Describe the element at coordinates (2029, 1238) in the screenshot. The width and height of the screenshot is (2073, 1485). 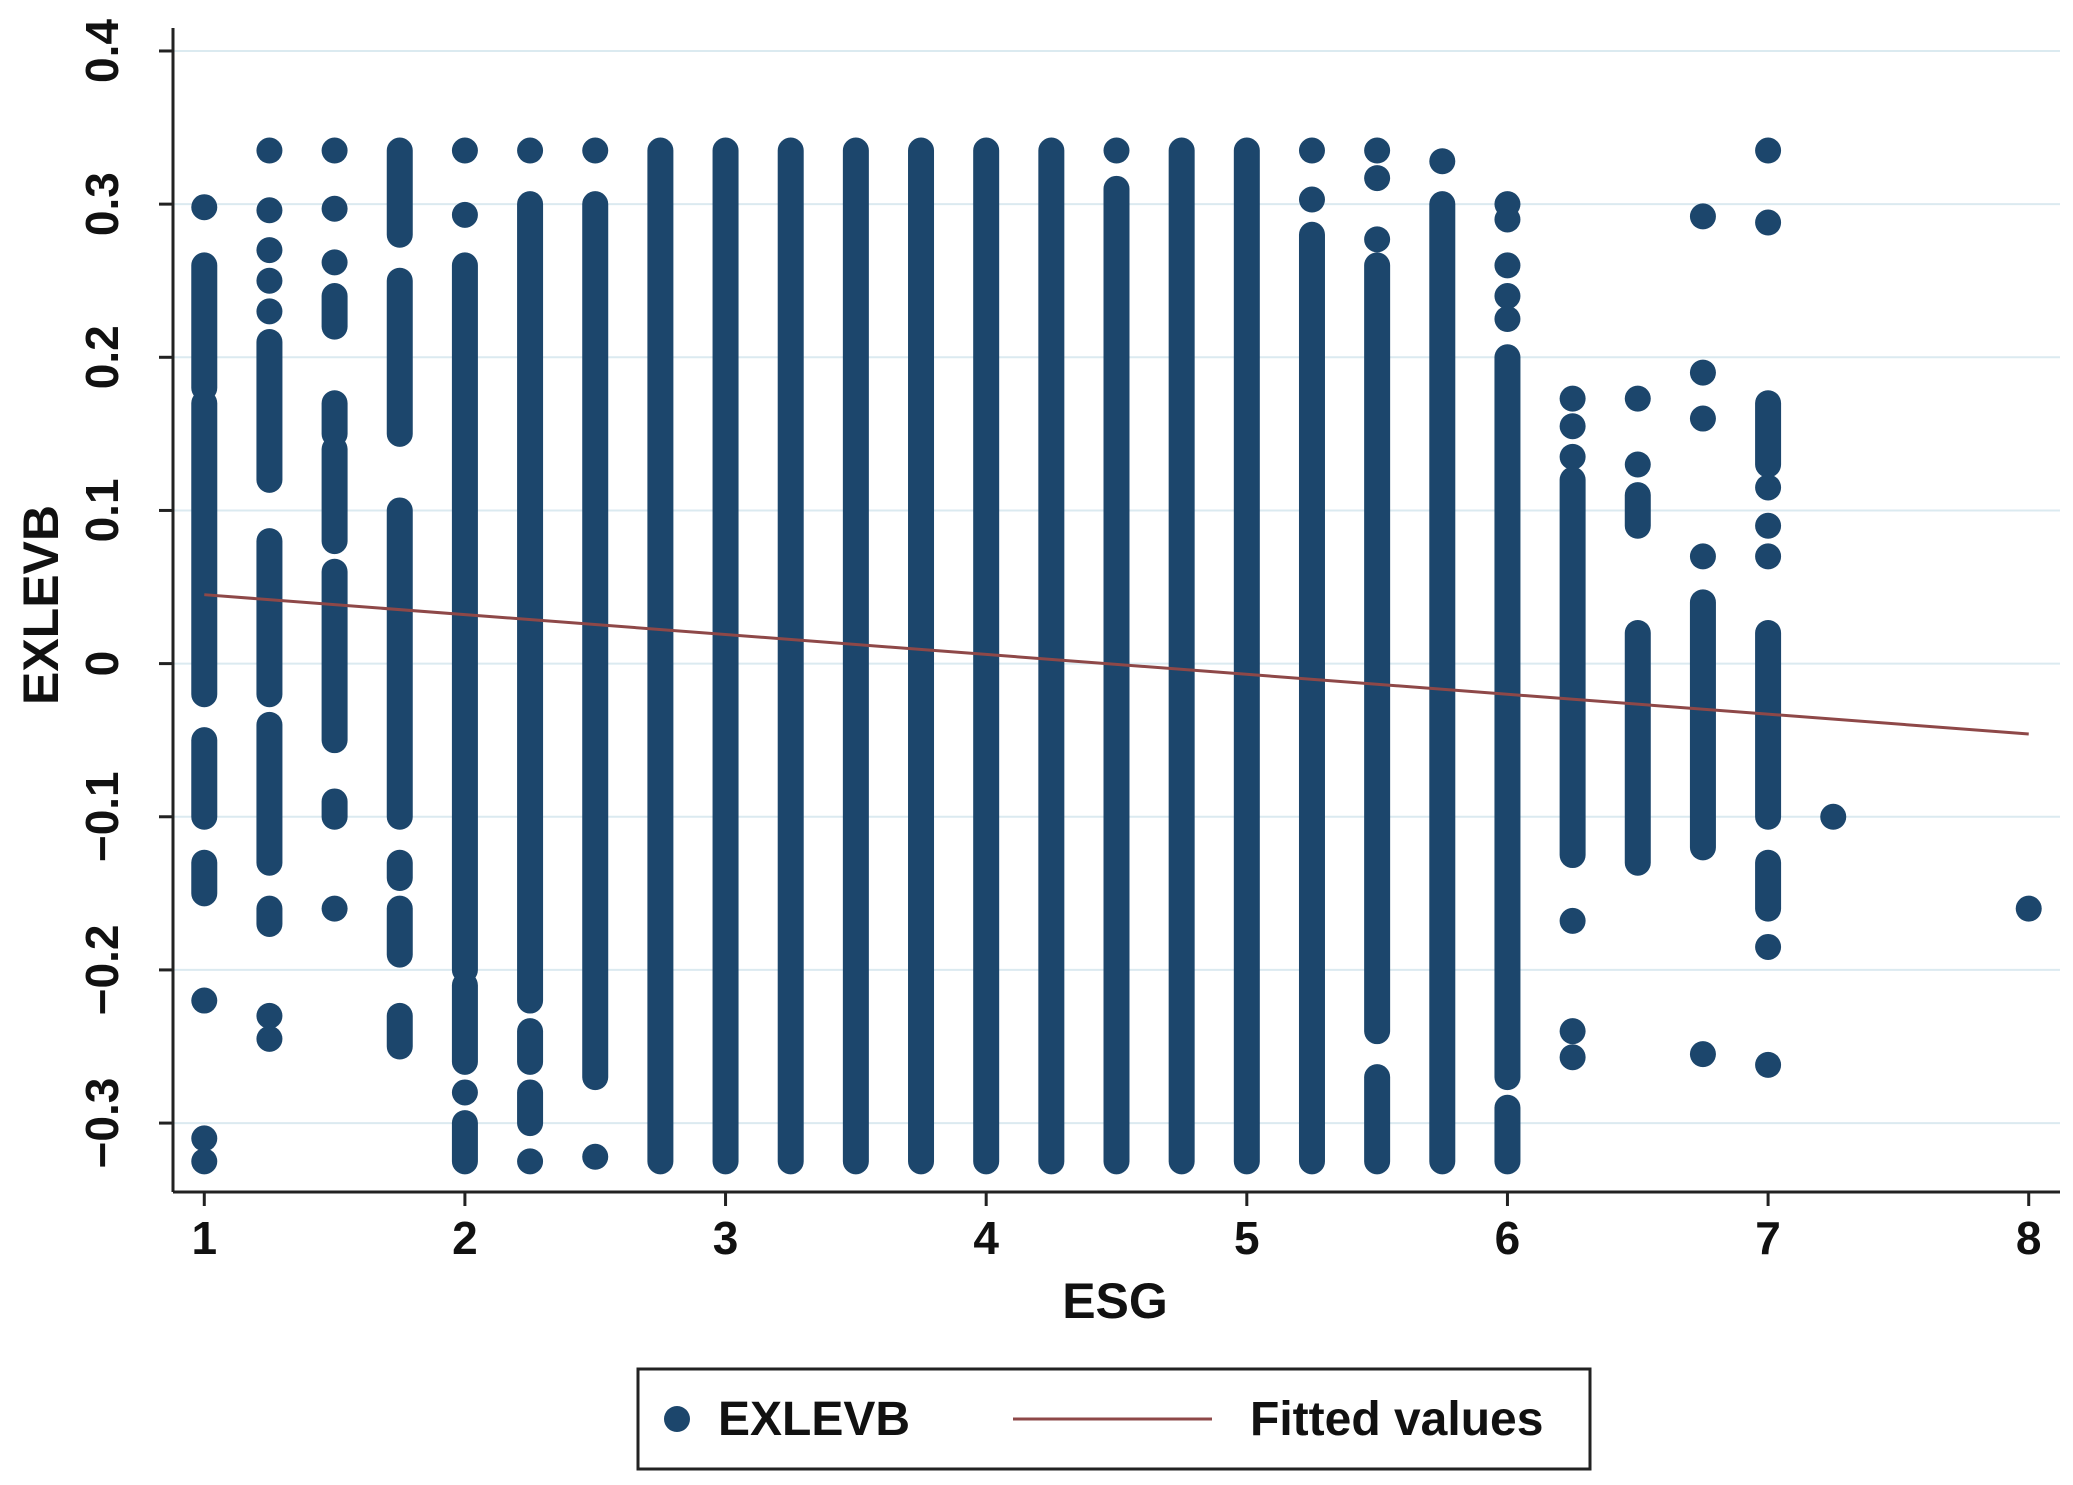
I see `x-tick-label-7: 8` at that location.